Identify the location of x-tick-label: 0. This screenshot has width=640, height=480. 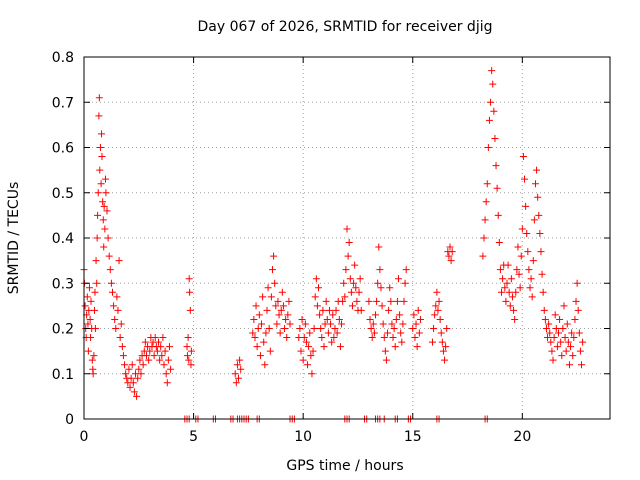
(84, 437).